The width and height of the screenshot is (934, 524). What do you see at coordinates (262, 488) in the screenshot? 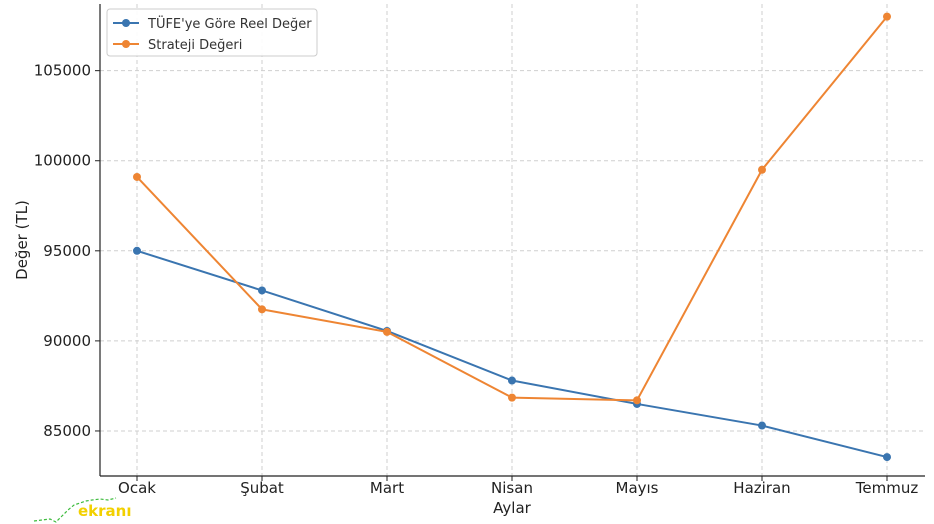
I see `x-tick-label: Şubat` at bounding box center [262, 488].